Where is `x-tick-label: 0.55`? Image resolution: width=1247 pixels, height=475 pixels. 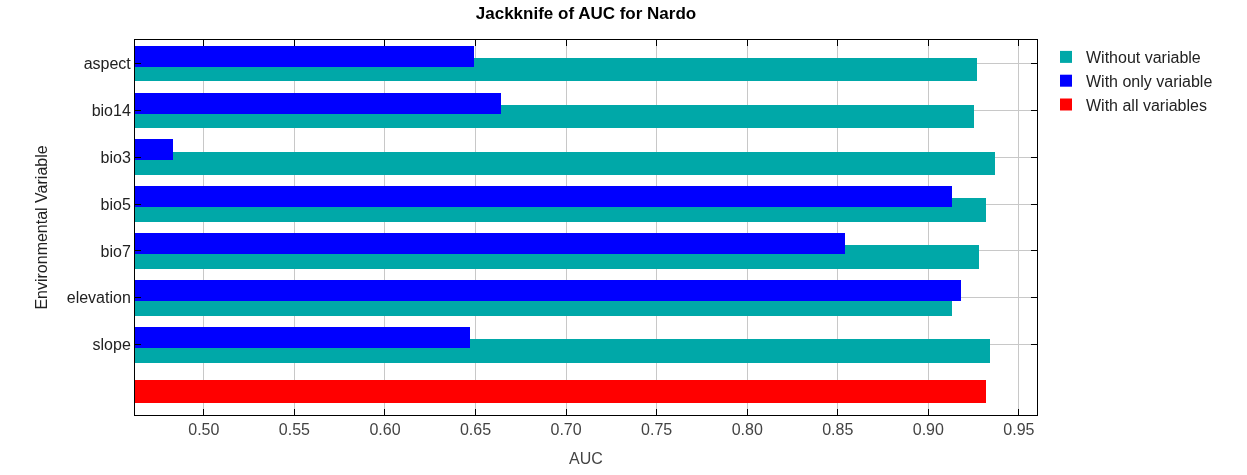
x-tick-label: 0.55 is located at coordinates (294, 430).